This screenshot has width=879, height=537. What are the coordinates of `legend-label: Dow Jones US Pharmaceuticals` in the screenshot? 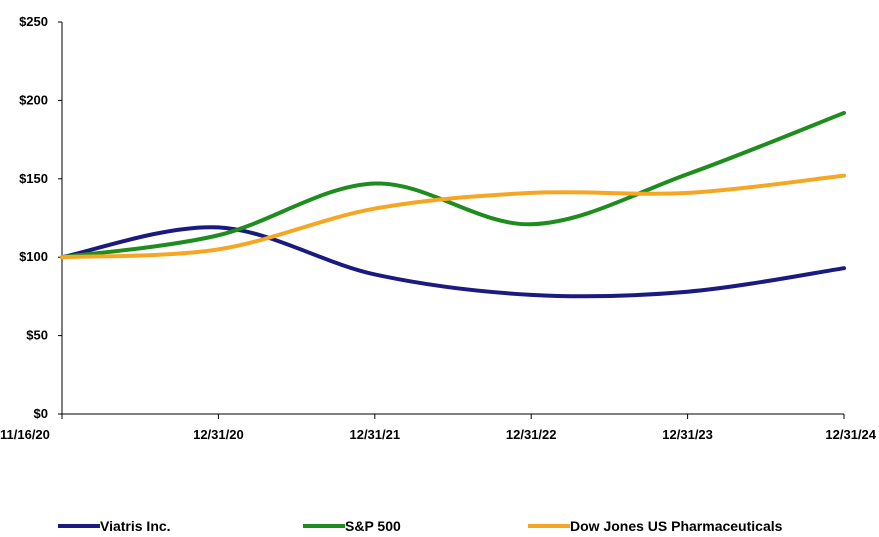 It's located at (676, 526).